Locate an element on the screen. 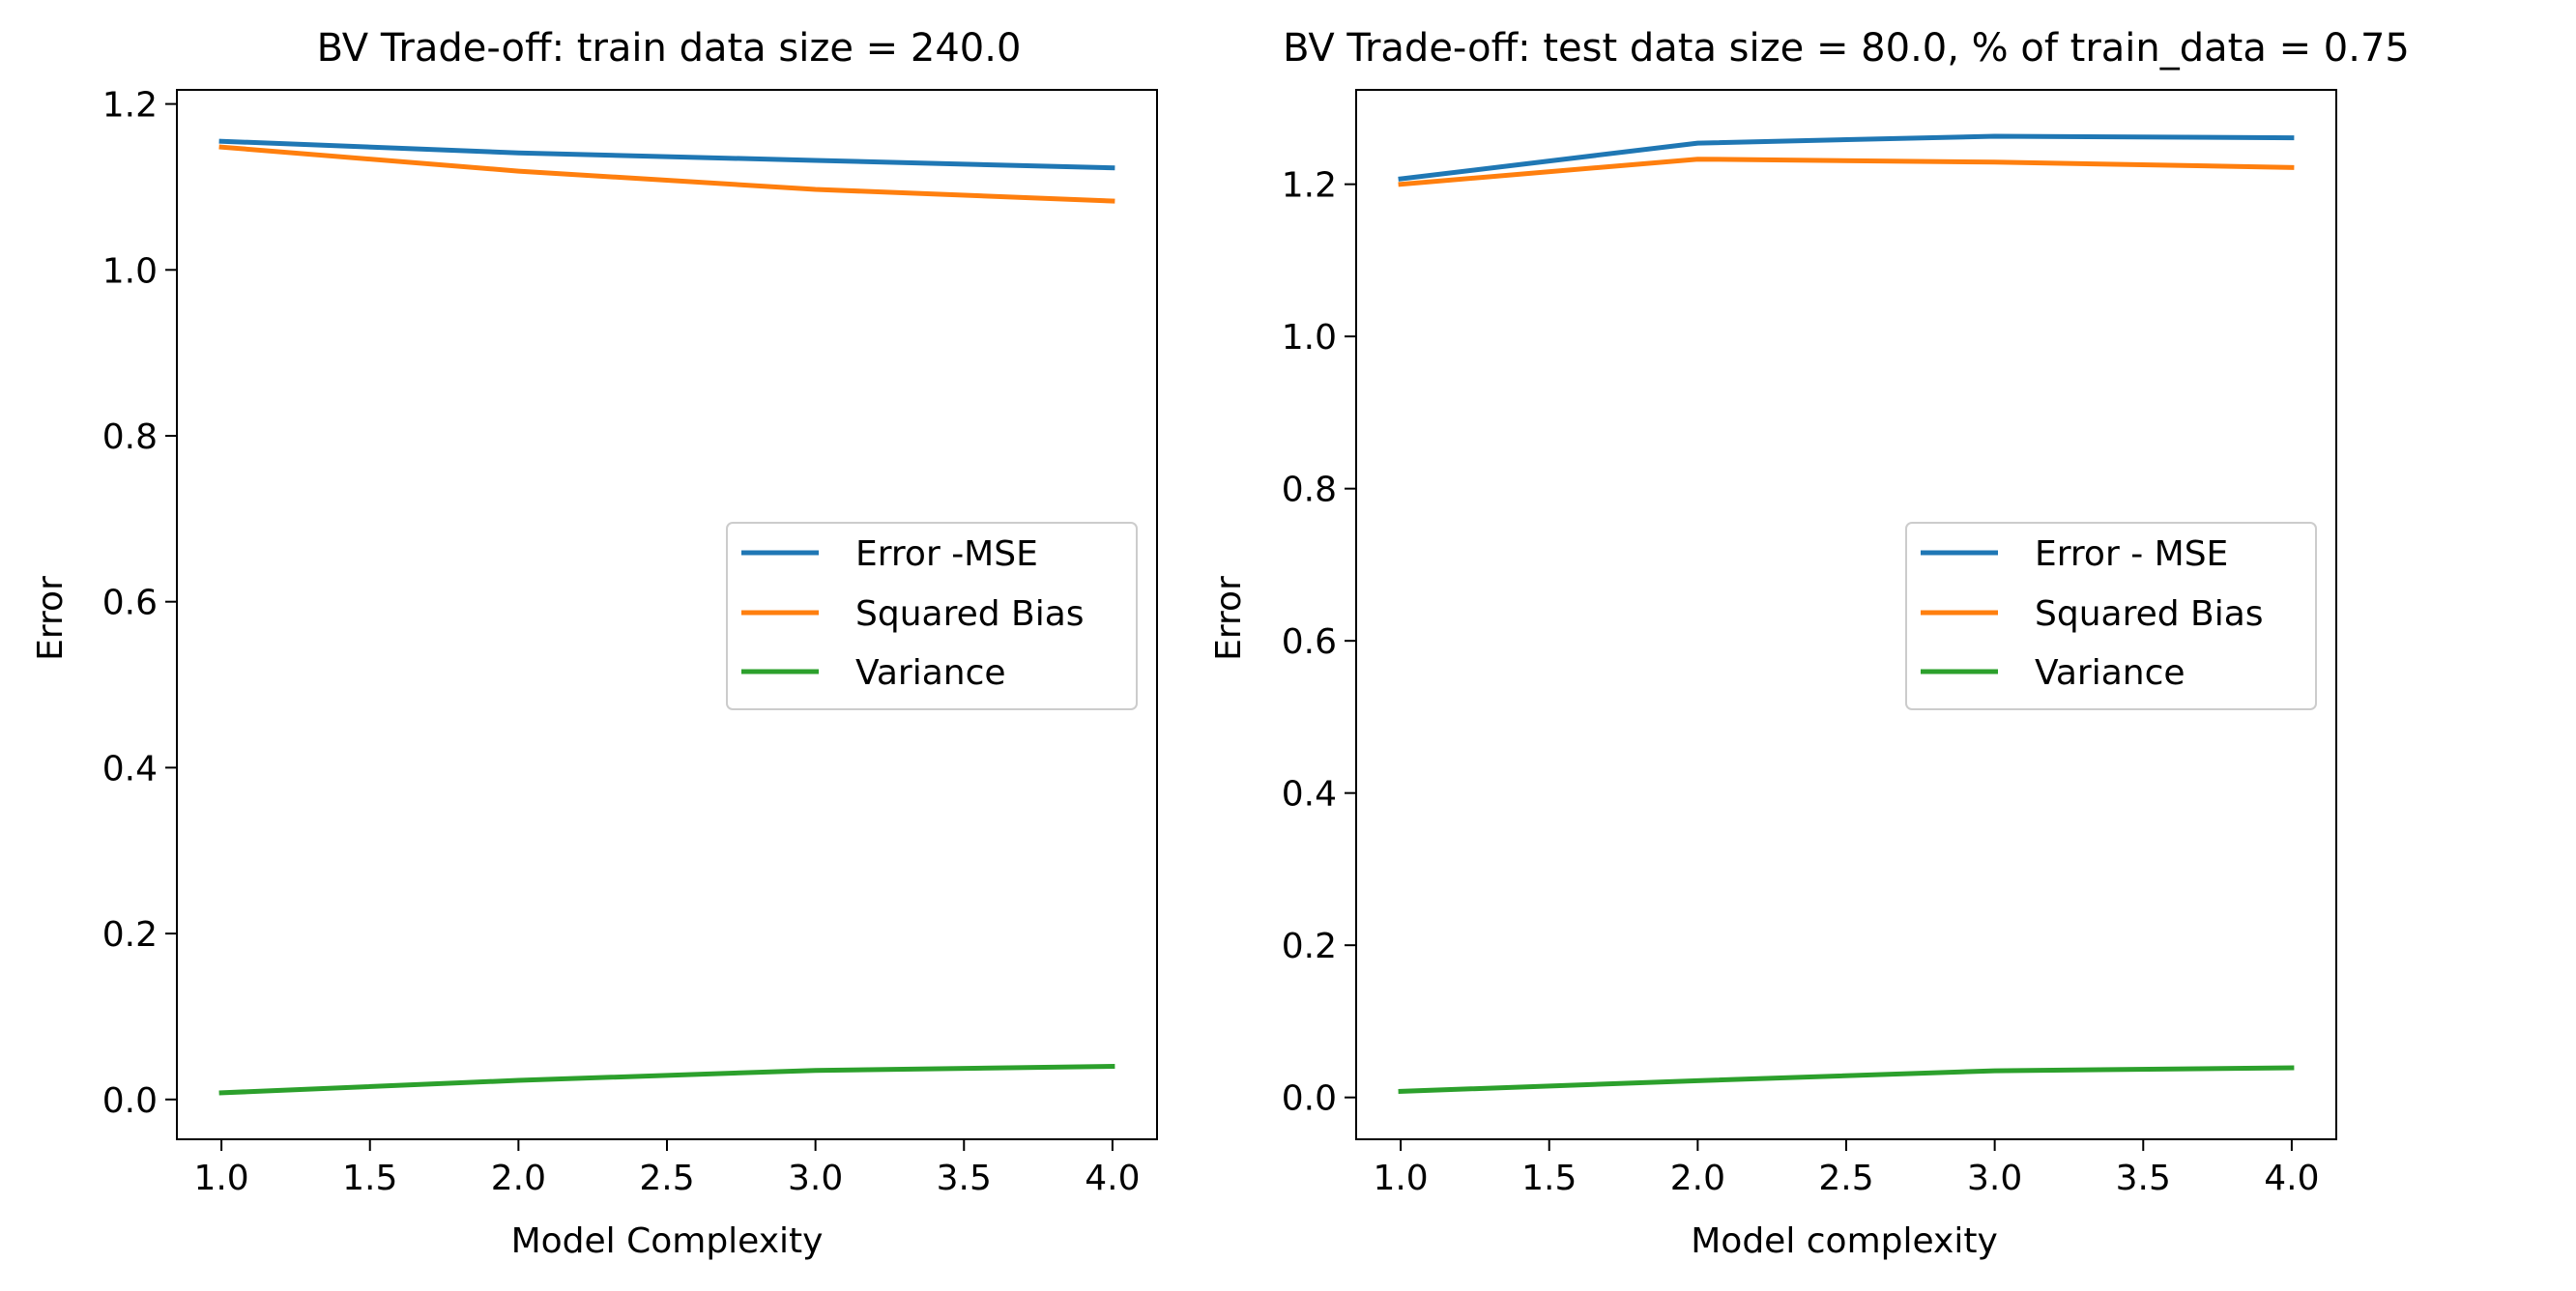 The width and height of the screenshot is (2576, 1291). left-x-ticks: 1.0 1.5 2.0 2.5 3.0 3.5 4.0 is located at coordinates (667, 1168).